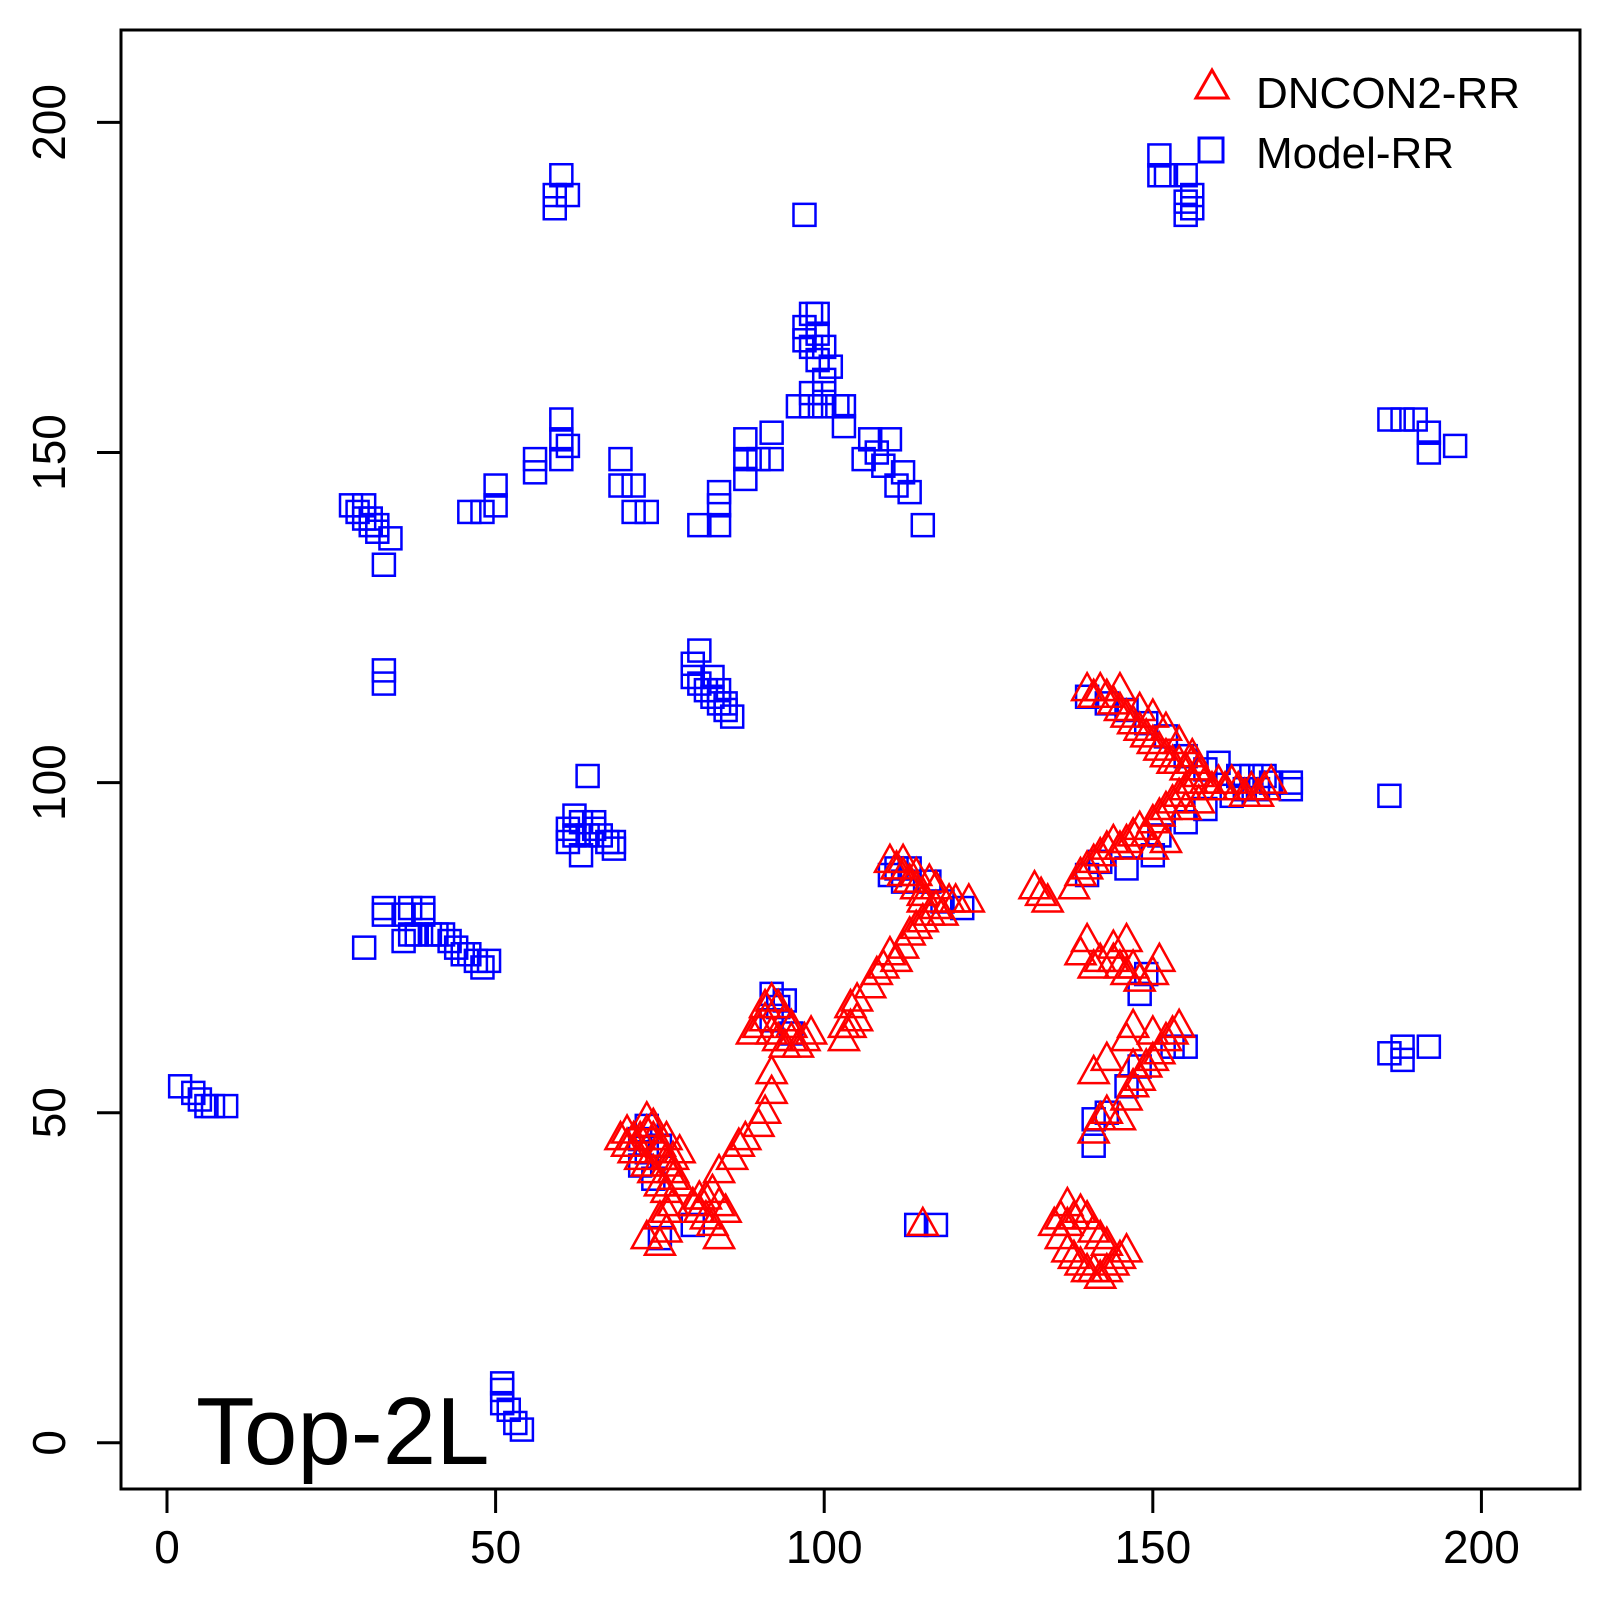 This screenshot has width=1600, height=1600. What do you see at coordinates (49, 1112) in the screenshot?
I see `y-tick-label: 50` at bounding box center [49, 1112].